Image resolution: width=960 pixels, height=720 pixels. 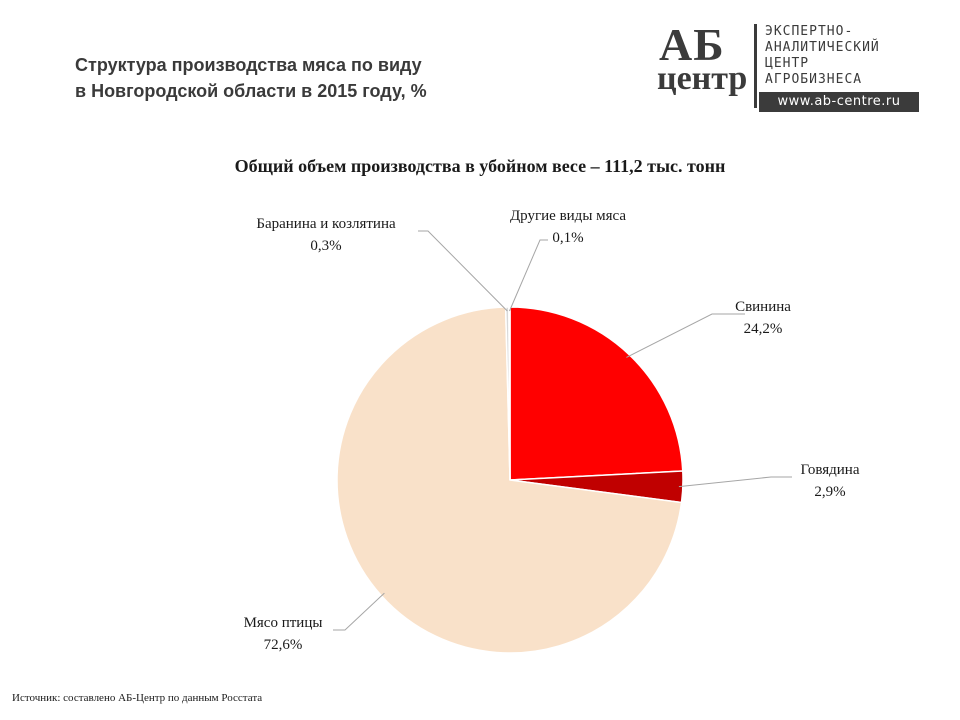 What do you see at coordinates (755, 66) in the screenshot?
I see `logo-divider` at bounding box center [755, 66].